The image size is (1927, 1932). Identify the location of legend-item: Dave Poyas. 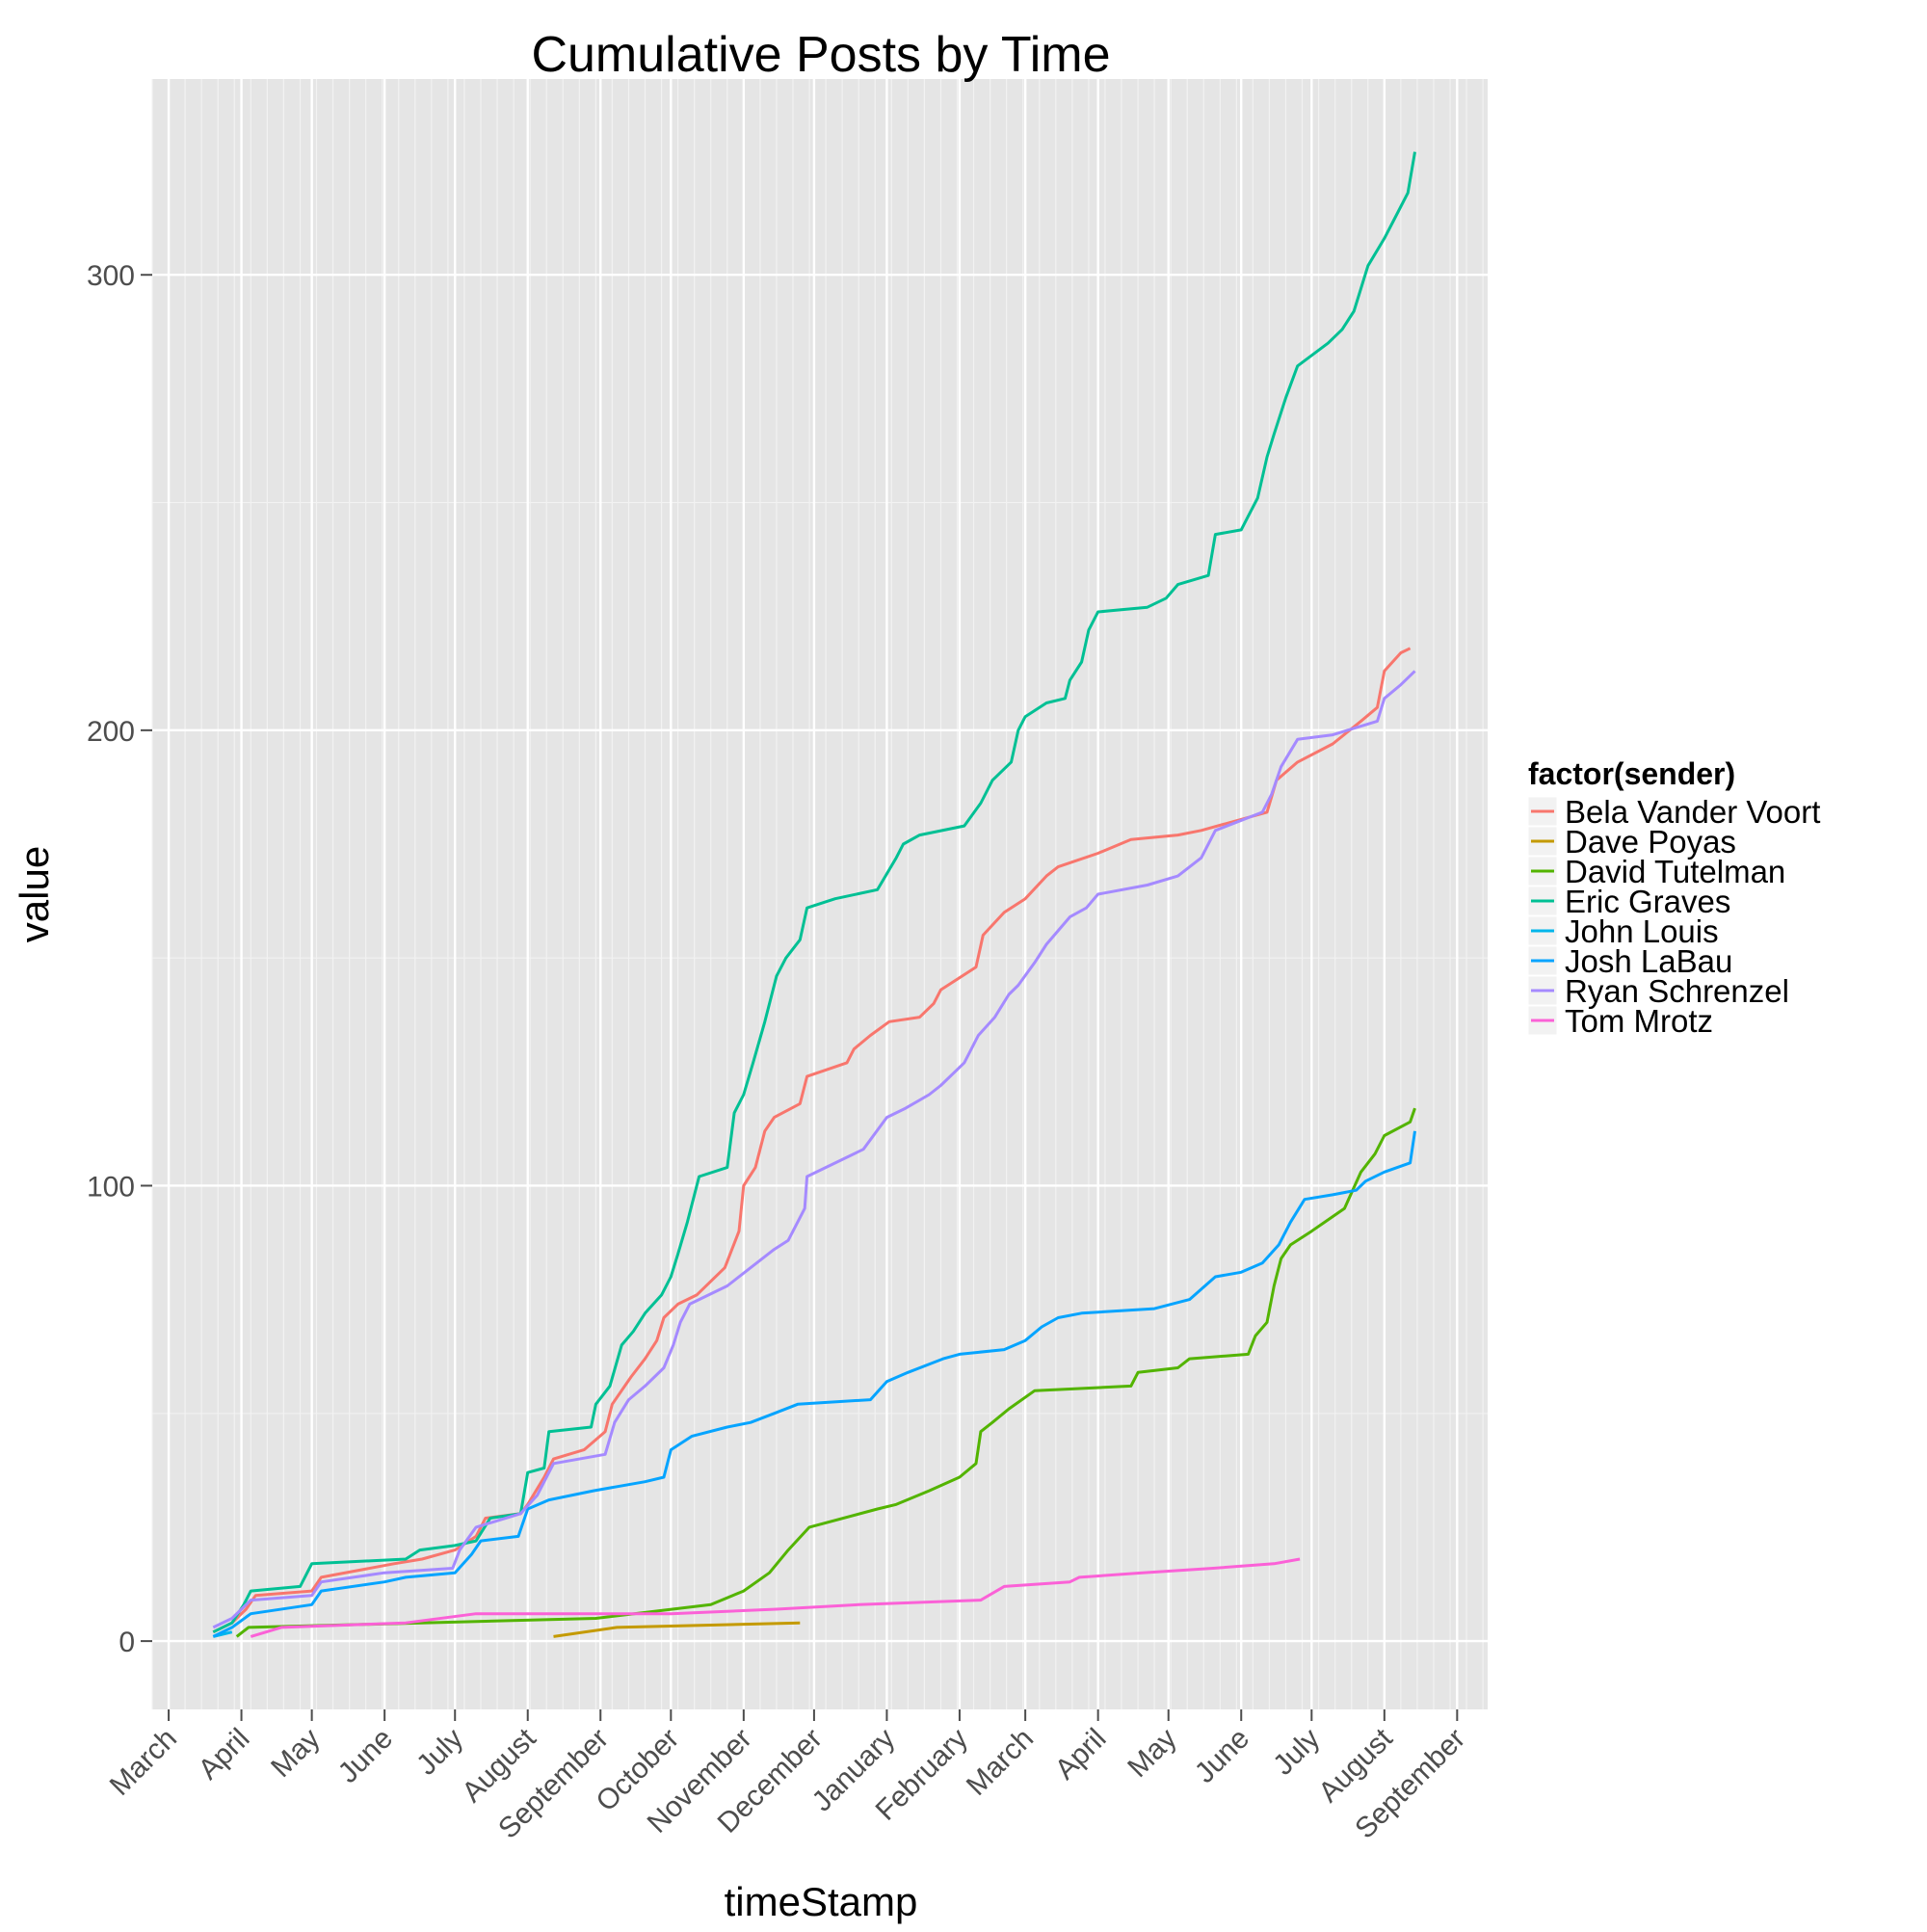
(1632, 842).